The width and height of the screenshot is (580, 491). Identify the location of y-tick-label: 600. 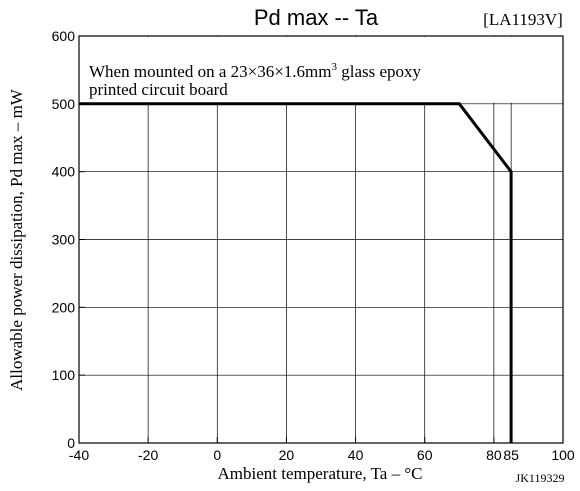
(64, 36).